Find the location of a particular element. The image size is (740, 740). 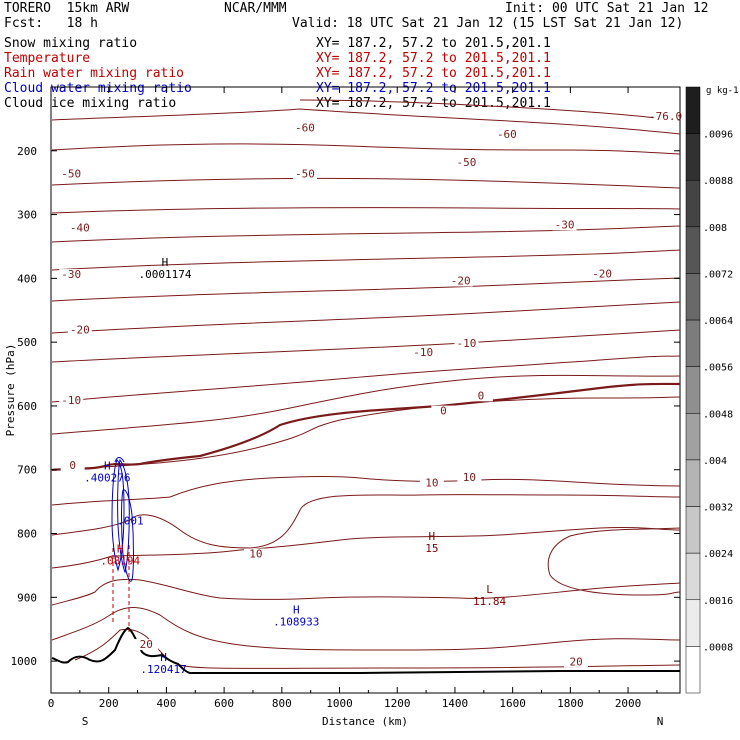

isotherm-label: -30 is located at coordinates (565, 224).